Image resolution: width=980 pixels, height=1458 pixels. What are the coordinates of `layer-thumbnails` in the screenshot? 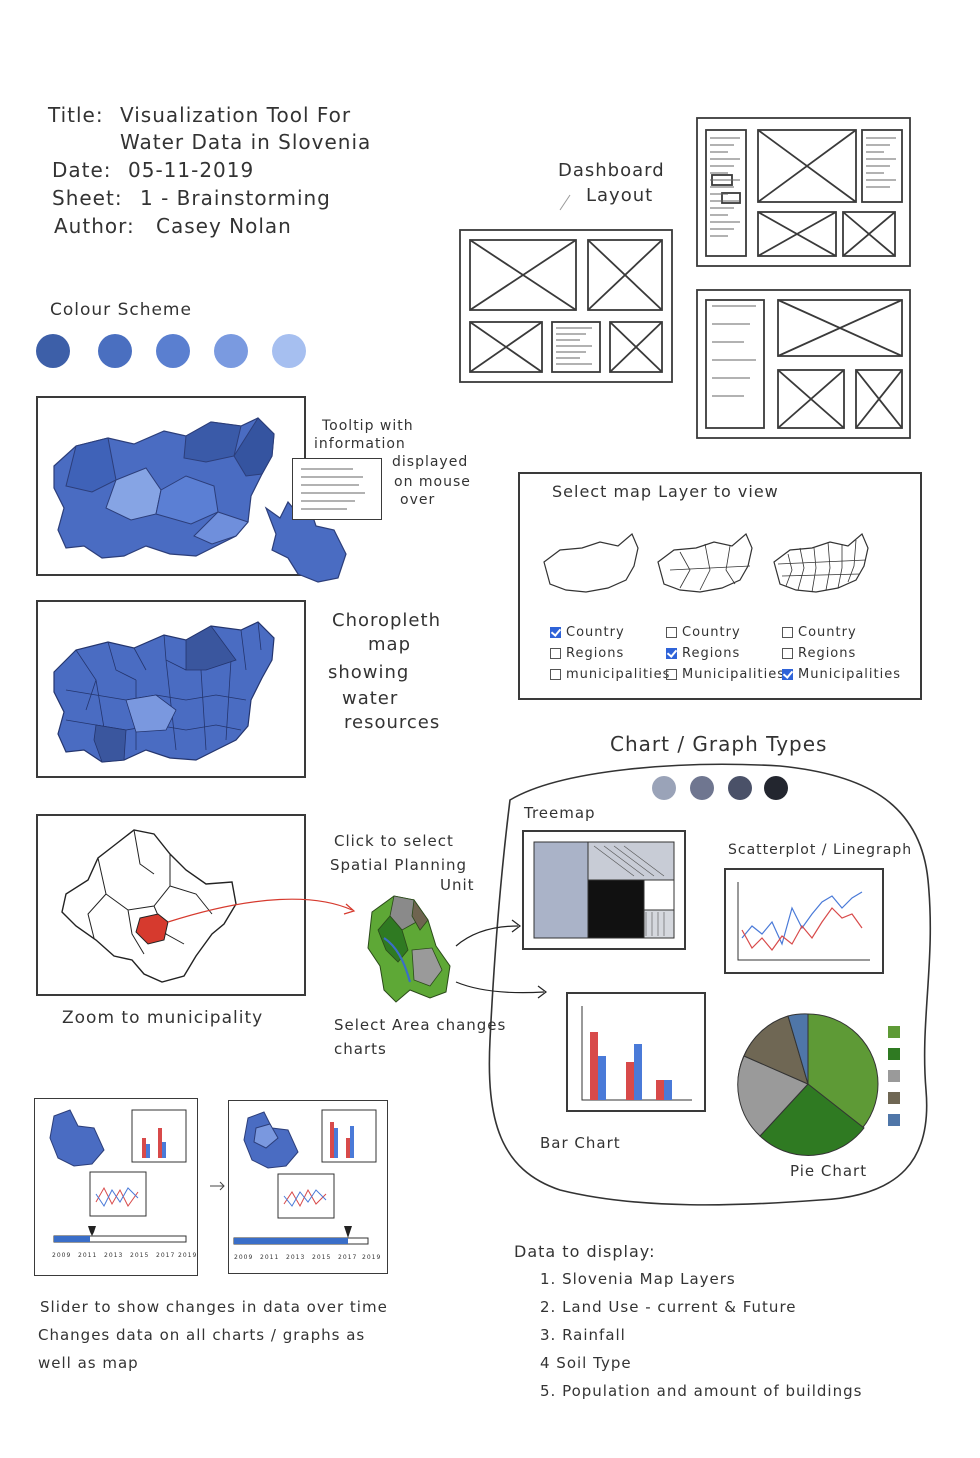 It's located at (706, 563).